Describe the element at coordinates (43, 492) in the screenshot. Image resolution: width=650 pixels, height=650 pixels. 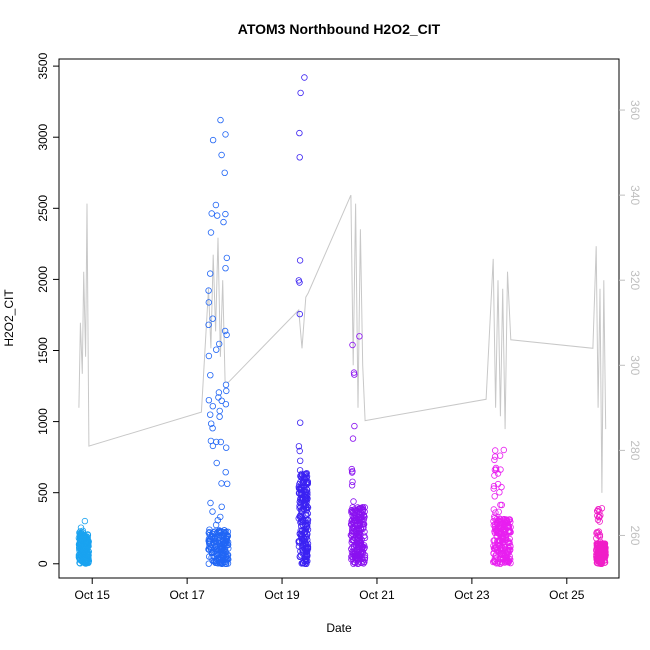
I see `y-tick-label: 500` at that location.